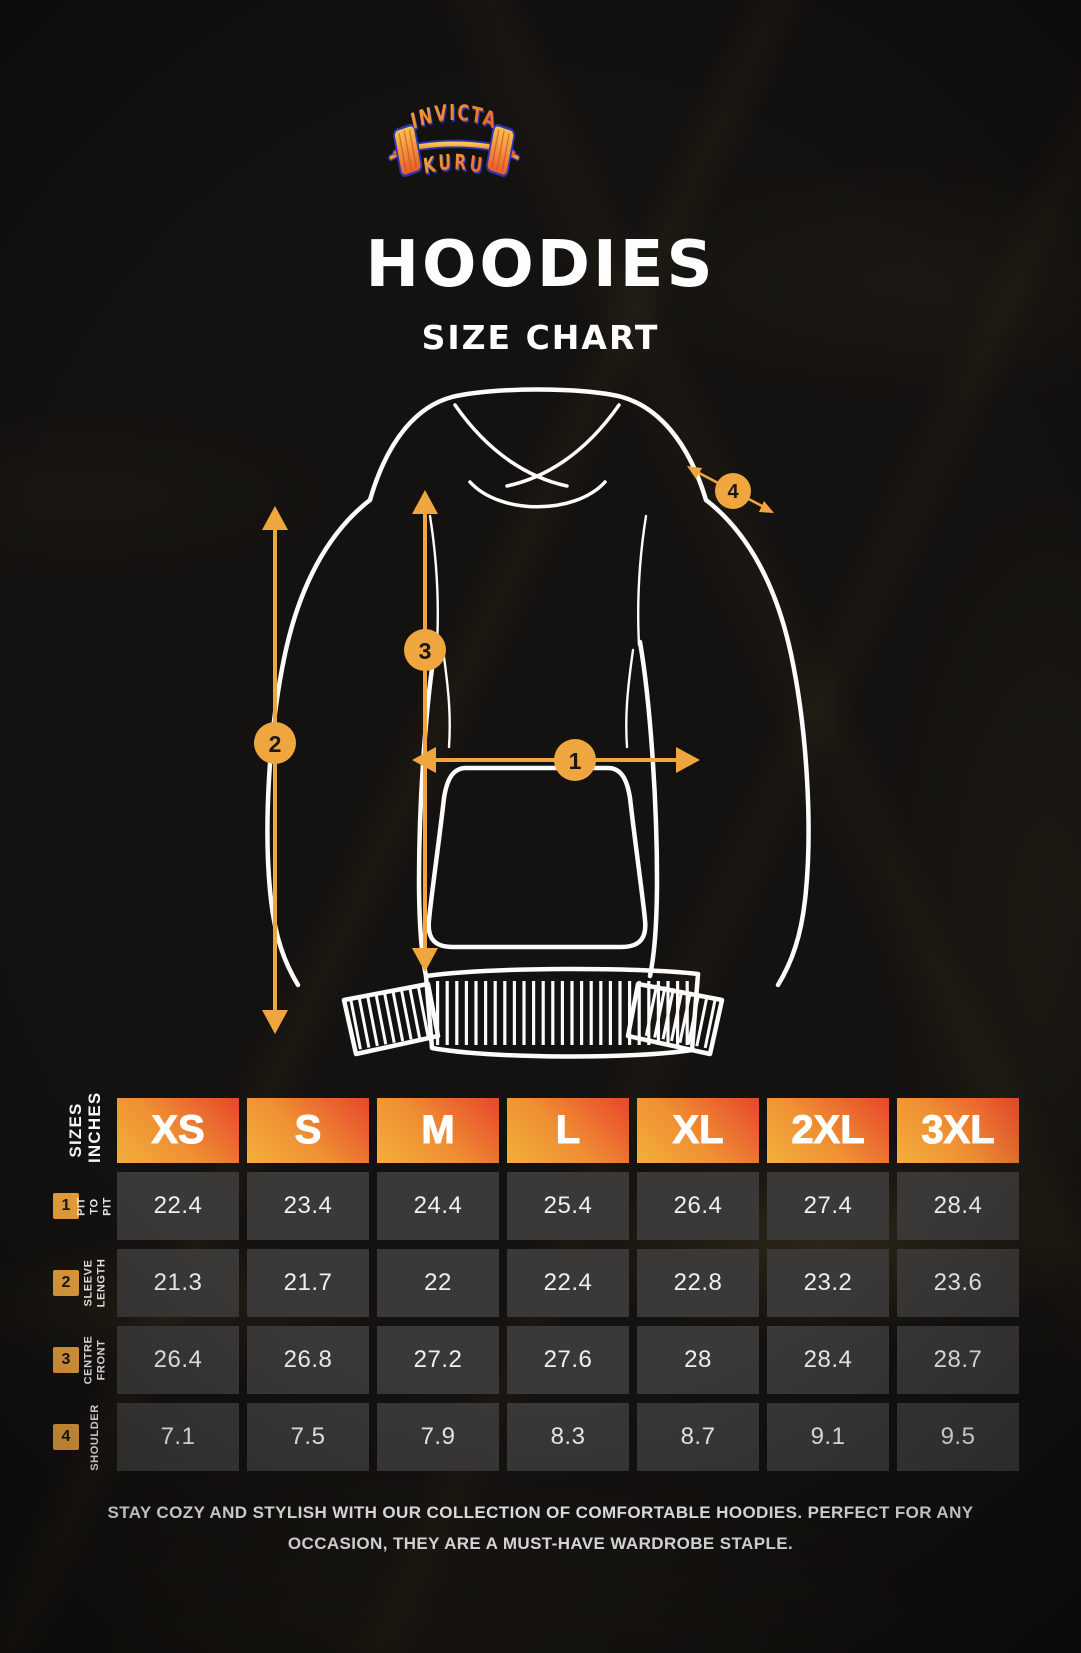 This screenshot has height=1653, width=1081. Describe the element at coordinates (438, 1360) in the screenshot. I see `measurement-cell: 27.2` at that location.